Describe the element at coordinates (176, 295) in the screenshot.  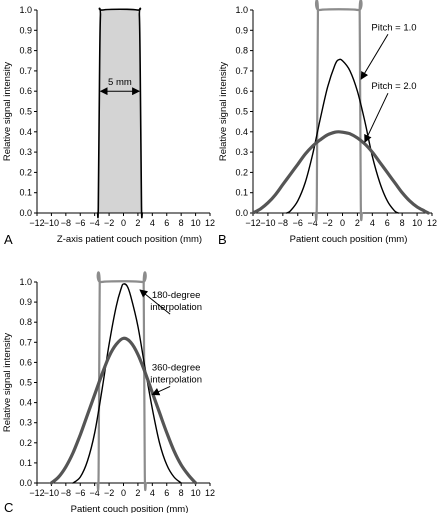
I see `annotation-label: 180-degree` at that location.